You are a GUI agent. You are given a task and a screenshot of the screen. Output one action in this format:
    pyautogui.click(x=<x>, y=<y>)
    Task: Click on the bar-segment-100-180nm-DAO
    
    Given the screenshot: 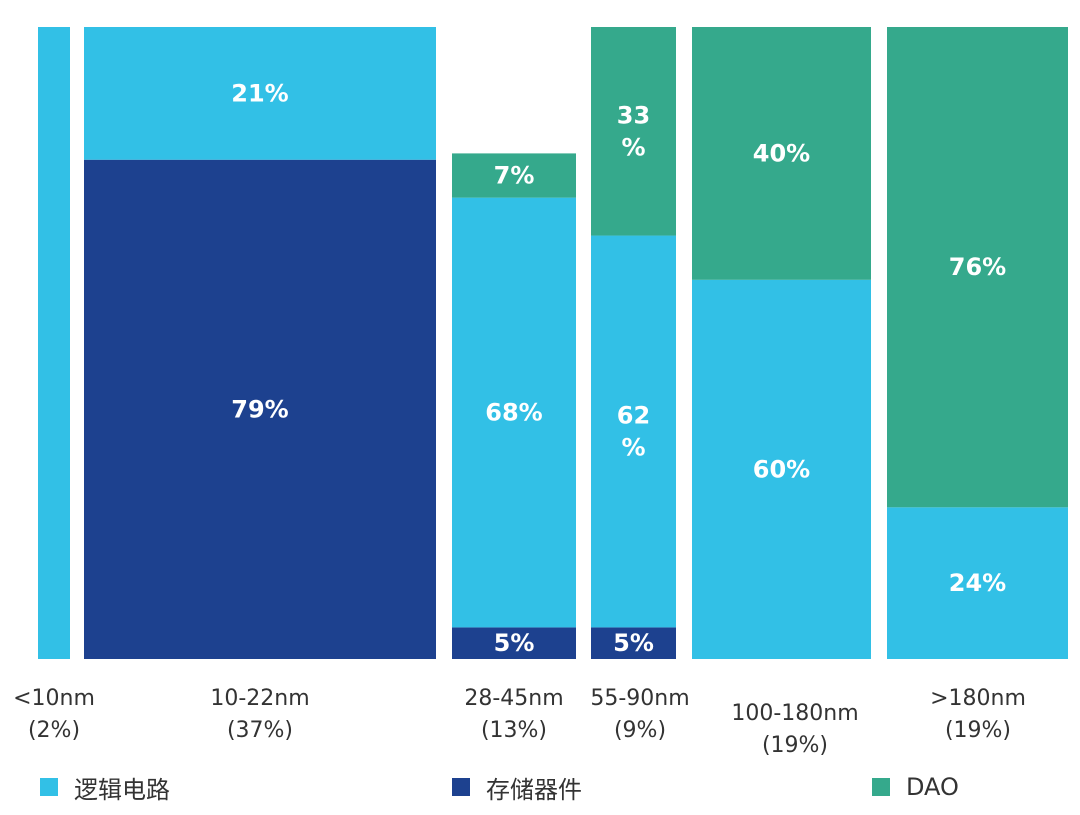 What is the action you would take?
    pyautogui.click(x=781, y=153)
    